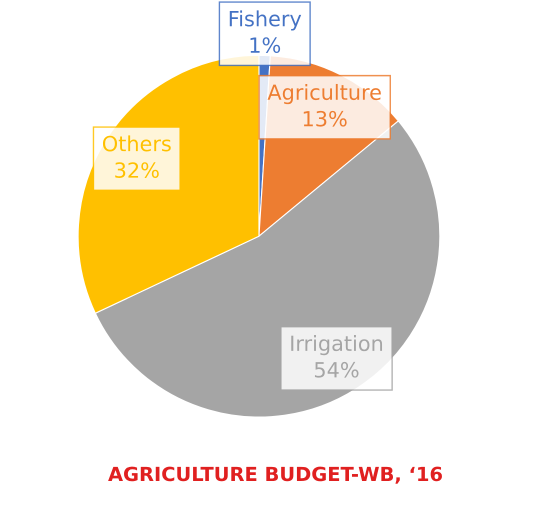 The width and height of the screenshot is (551, 506). I want to click on slice-label: Irrigation, so click(336, 345).